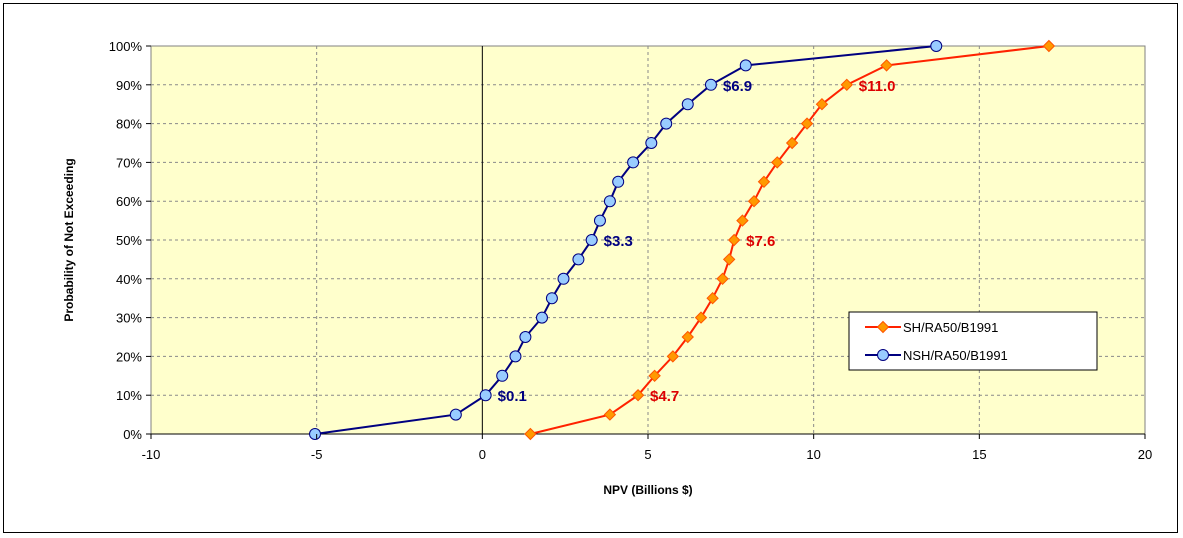 This screenshot has width=1183, height=538. I want to click on data-label: $11.0, so click(877, 86).